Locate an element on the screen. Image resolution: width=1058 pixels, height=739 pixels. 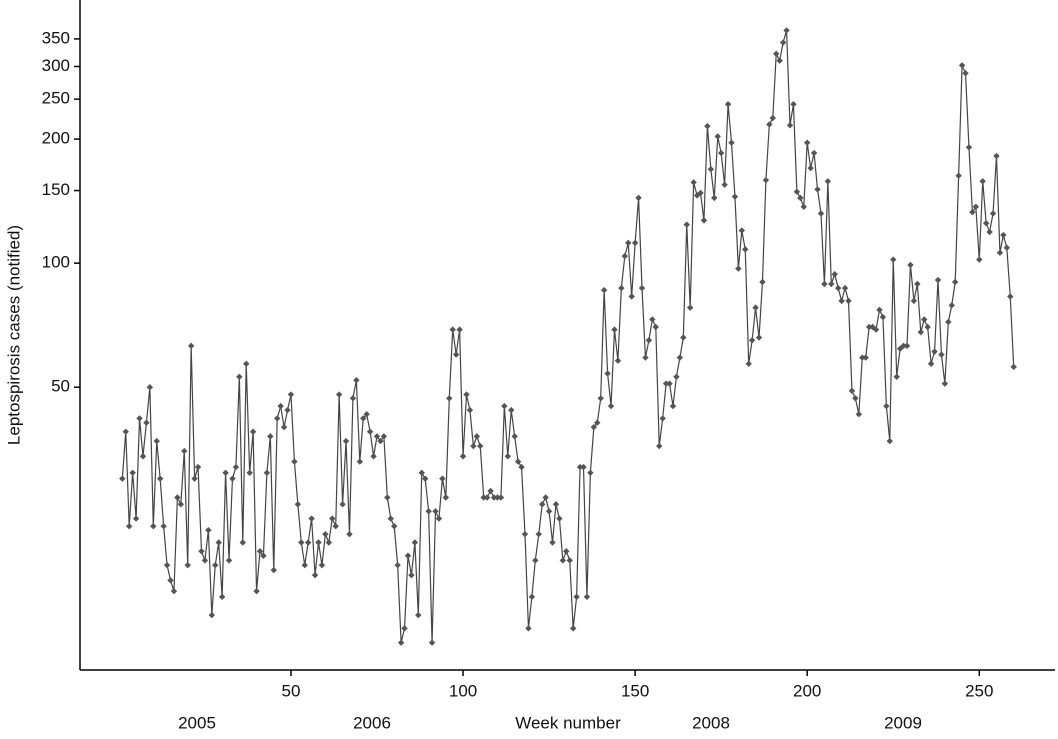
x-tick-label: 150 is located at coordinates (635, 690).